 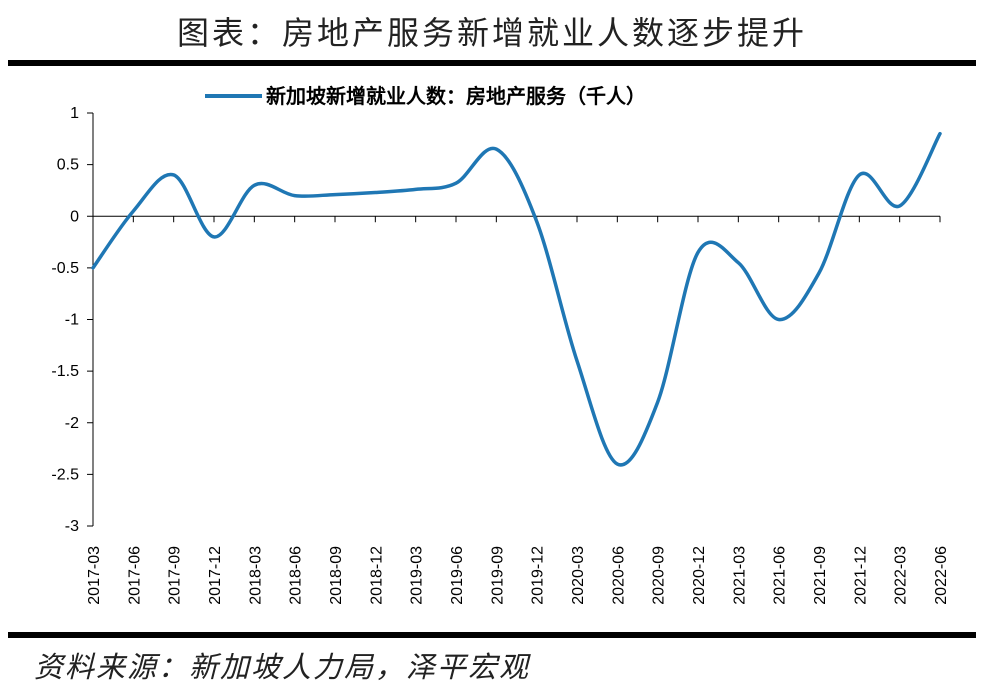 I want to click on x-tick-label: 2021-12, so click(x=860, y=575).